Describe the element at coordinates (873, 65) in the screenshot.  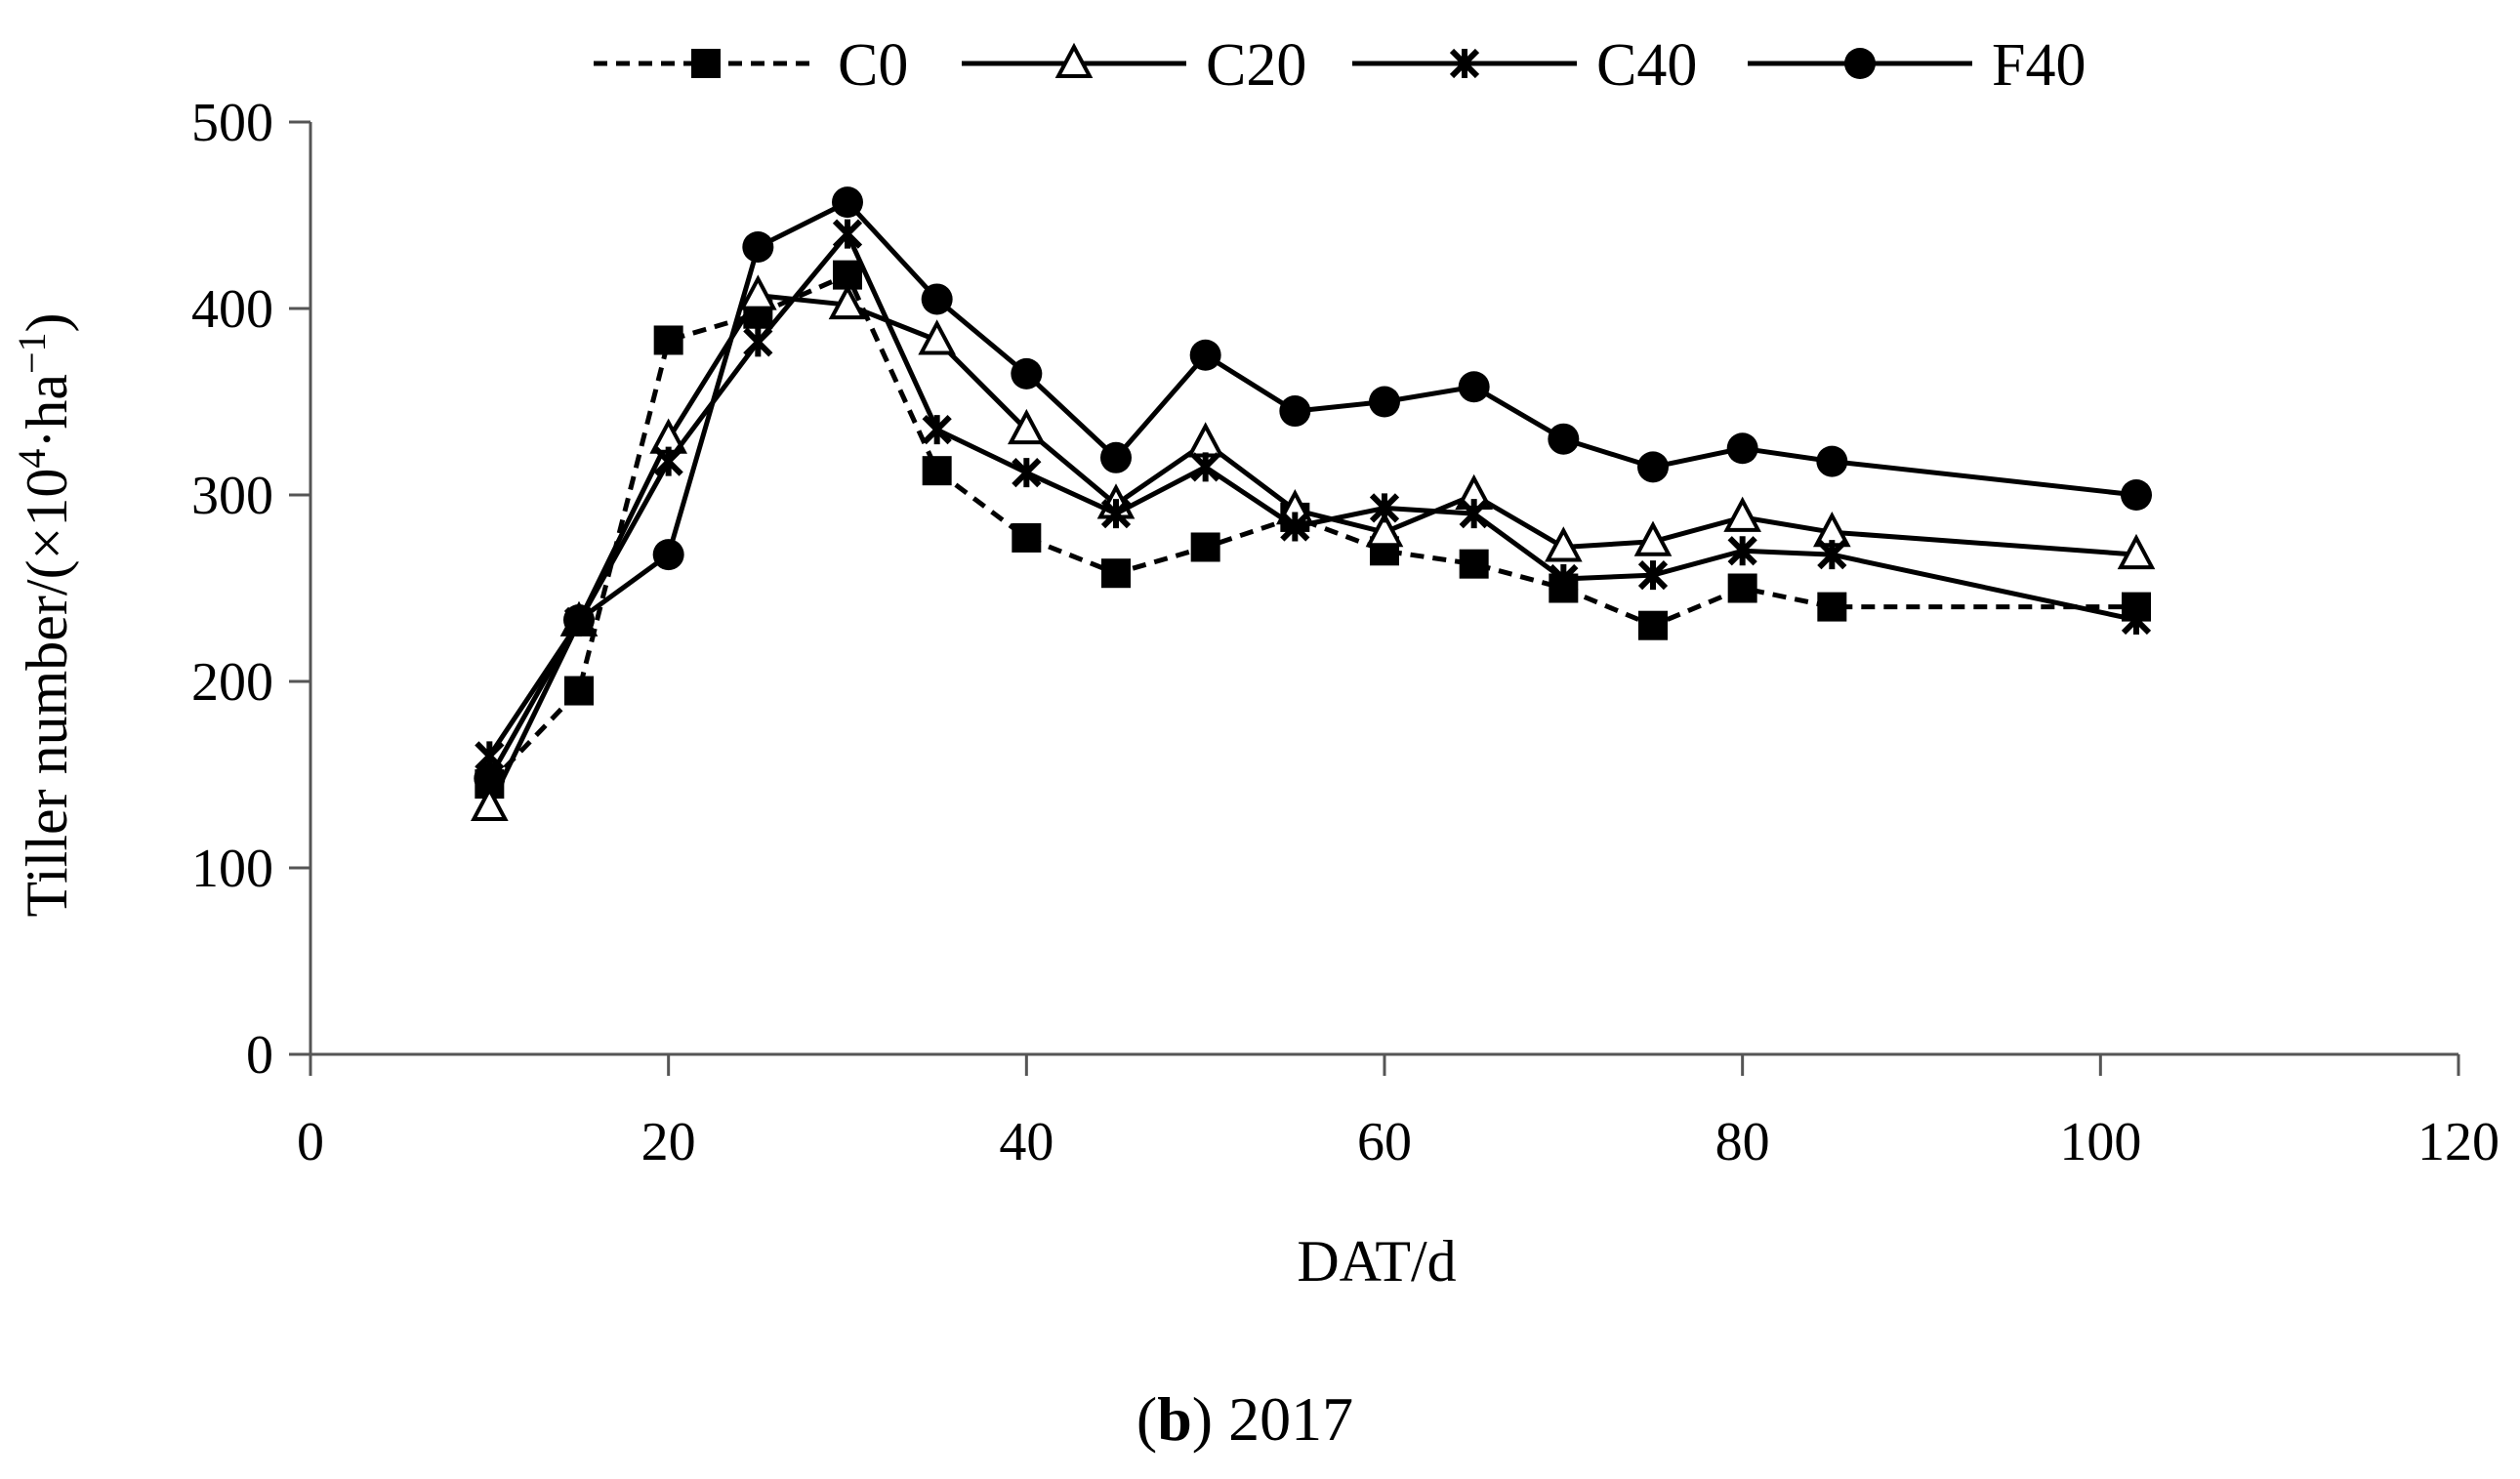
I see `legend-label: C0` at that location.